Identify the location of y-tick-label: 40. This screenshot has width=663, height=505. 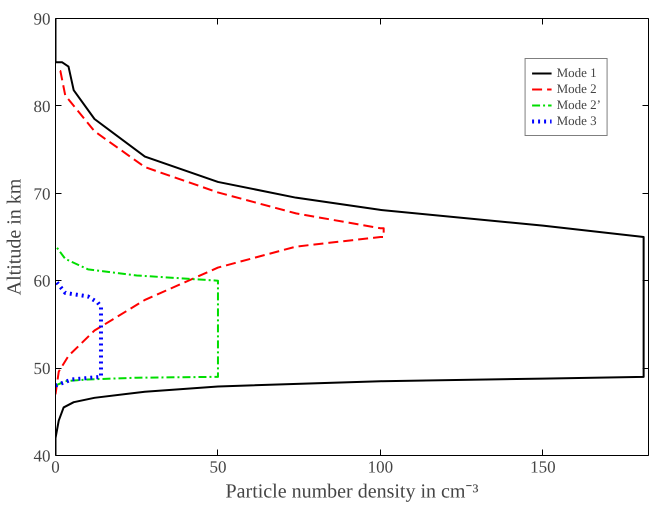
(42, 456).